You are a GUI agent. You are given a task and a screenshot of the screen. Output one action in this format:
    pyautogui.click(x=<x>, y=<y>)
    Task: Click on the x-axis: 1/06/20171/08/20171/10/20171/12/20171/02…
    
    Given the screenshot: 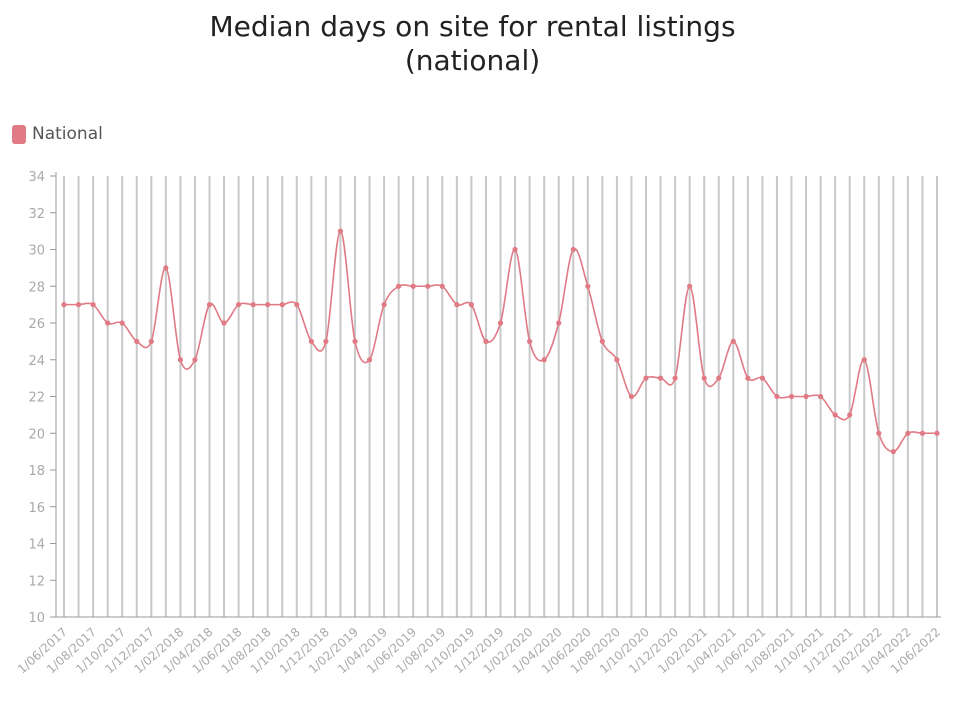 What is the action you would take?
    pyautogui.click(x=479, y=651)
    